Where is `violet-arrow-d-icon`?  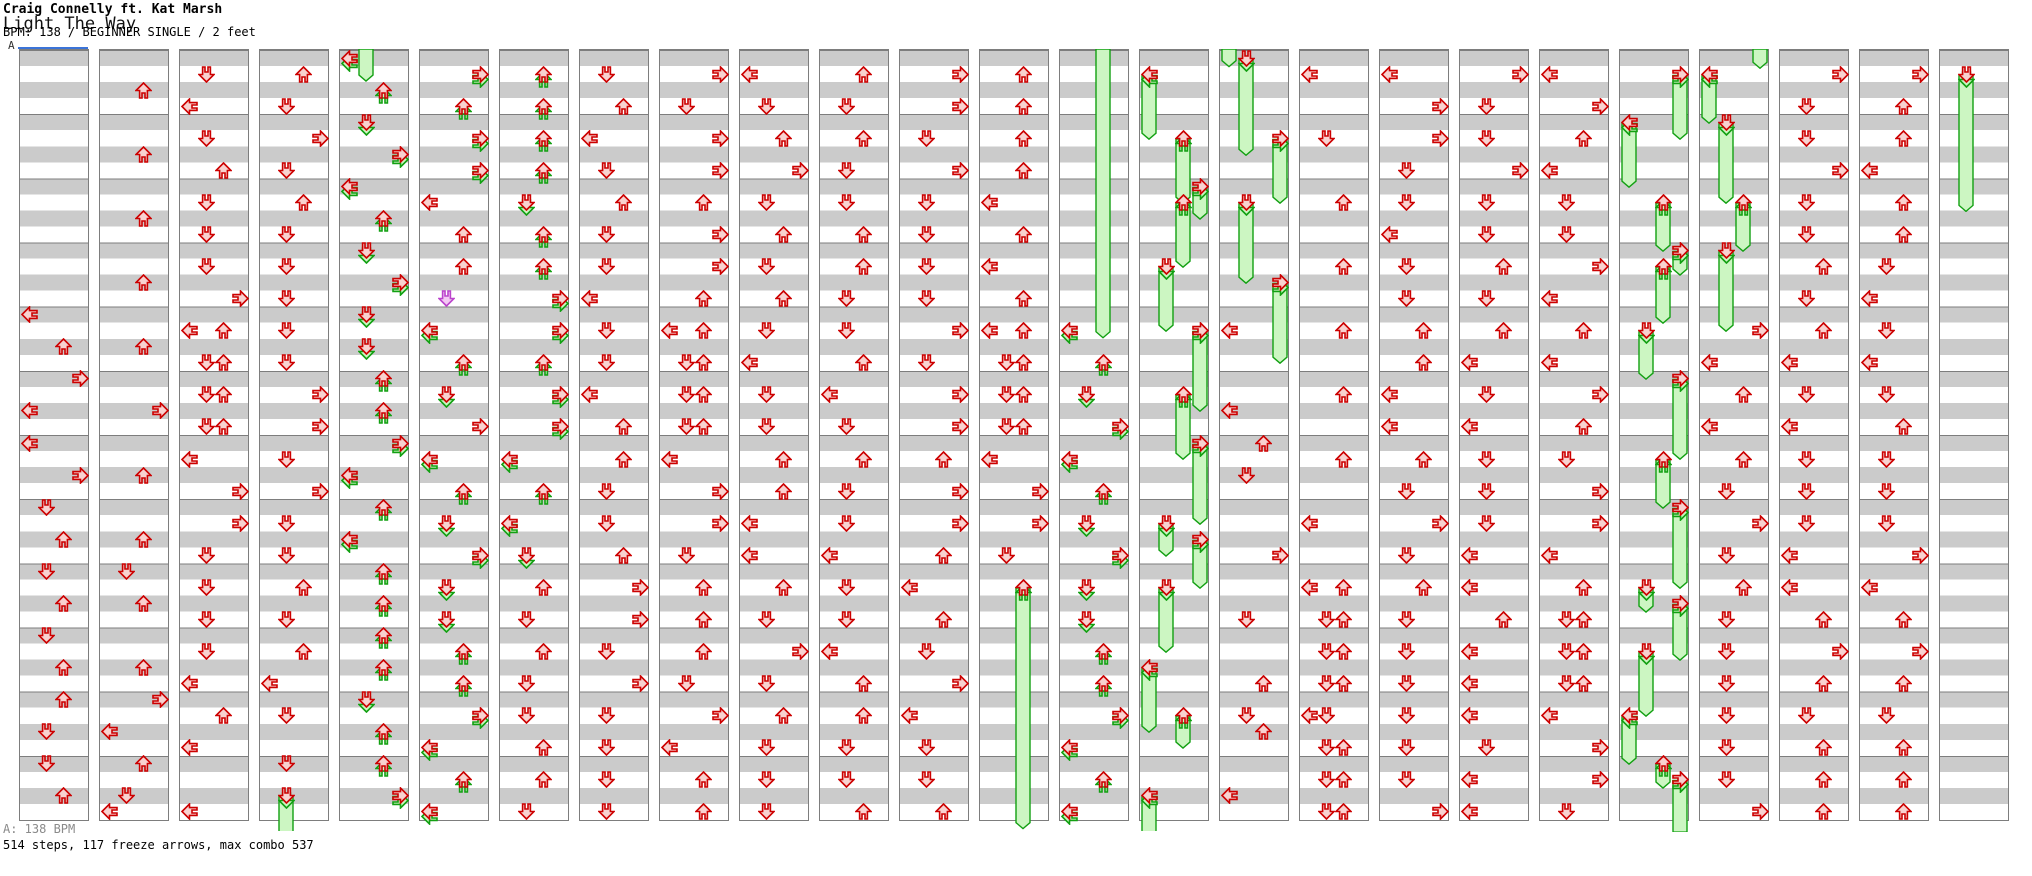 violet-arrow-d-icon is located at coordinates (446, 299).